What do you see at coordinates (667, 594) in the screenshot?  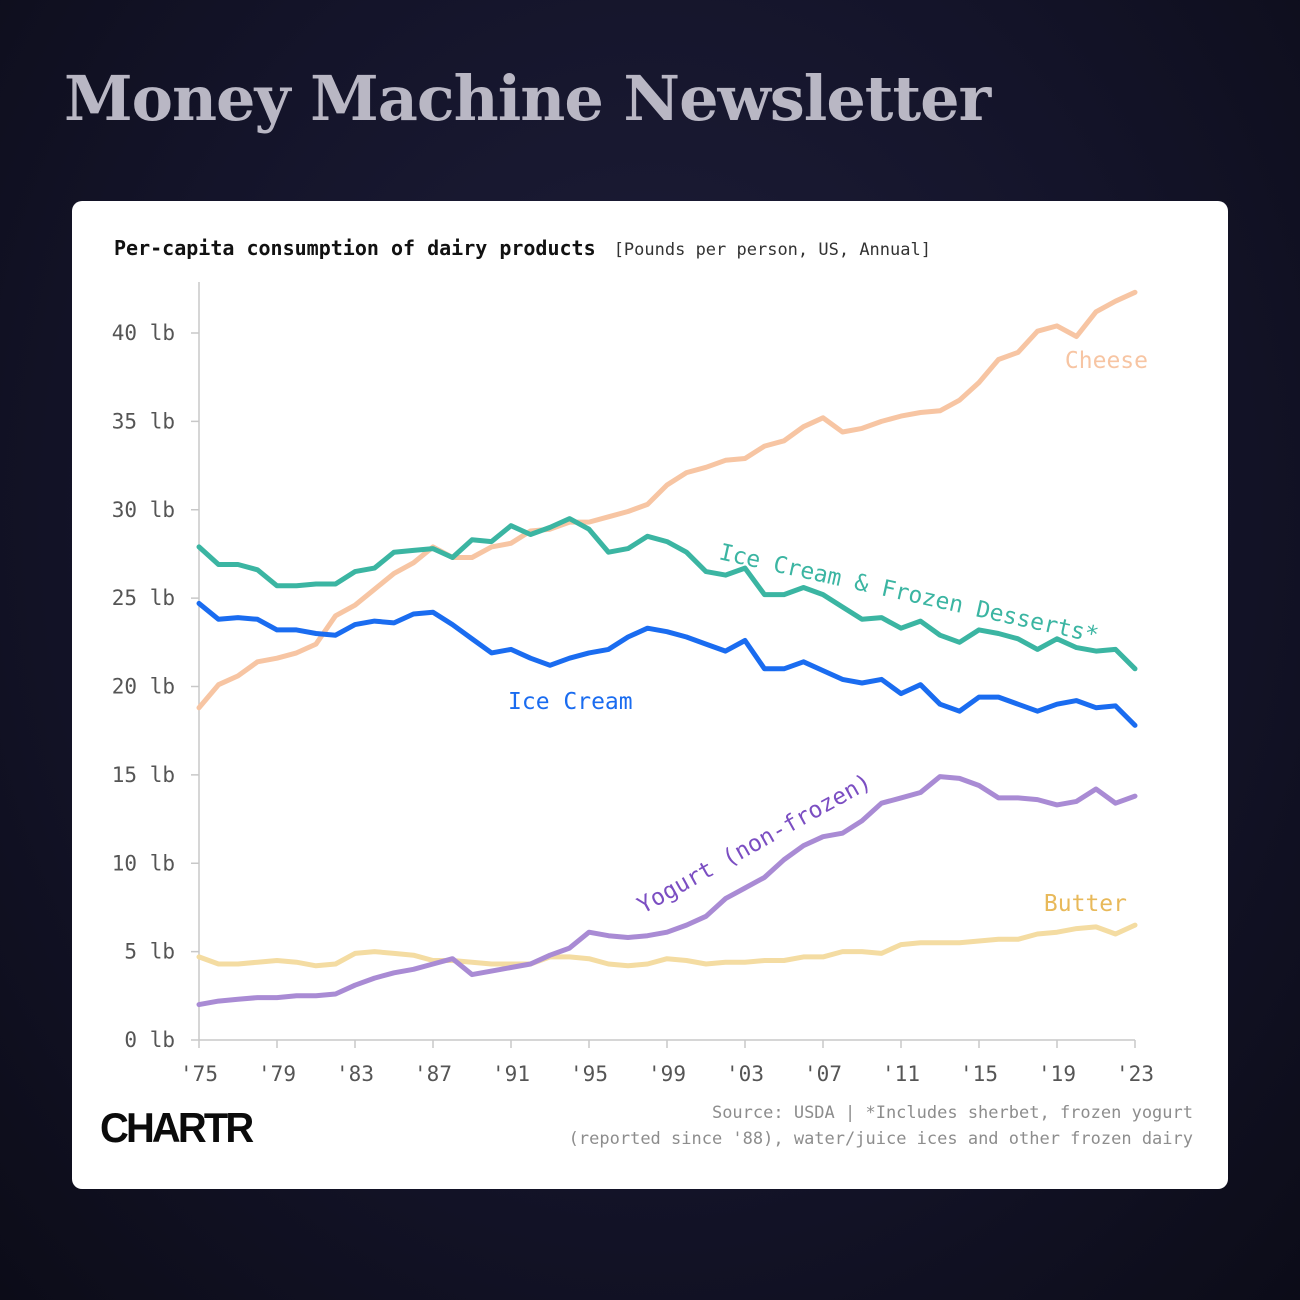 I see `series-line-ice-cream-frozen-desserts` at bounding box center [667, 594].